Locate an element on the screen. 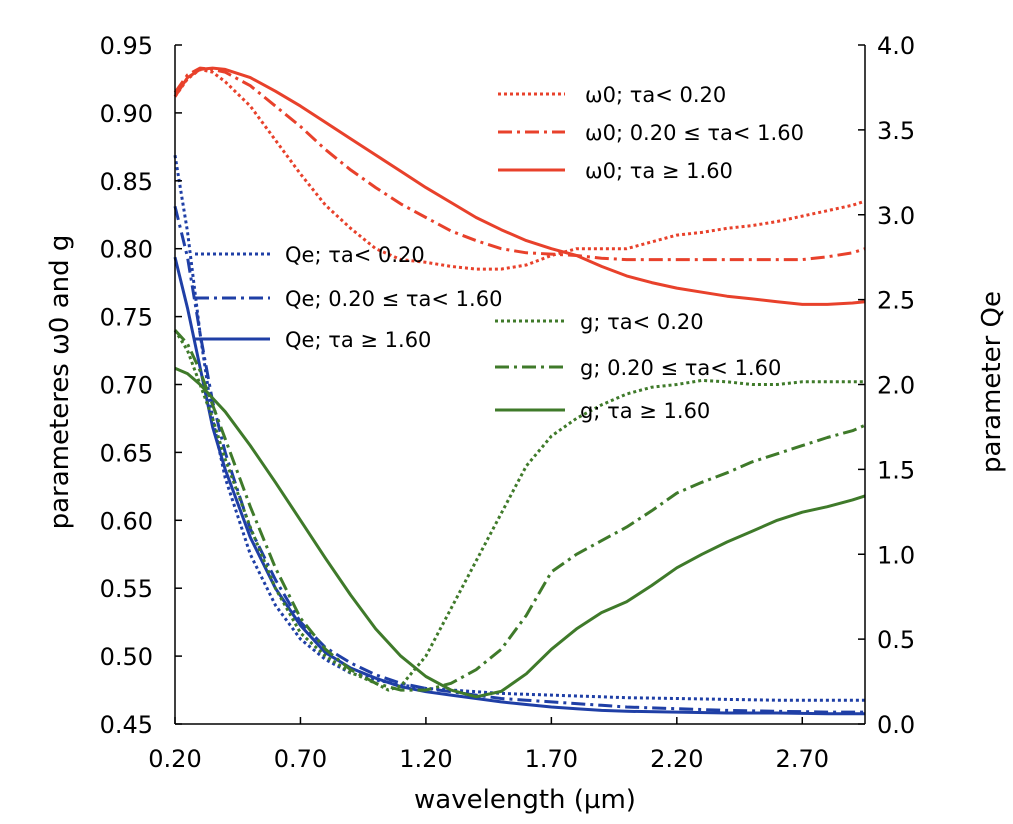  y-right-tick-label: 4.0 is located at coordinates (896, 46).